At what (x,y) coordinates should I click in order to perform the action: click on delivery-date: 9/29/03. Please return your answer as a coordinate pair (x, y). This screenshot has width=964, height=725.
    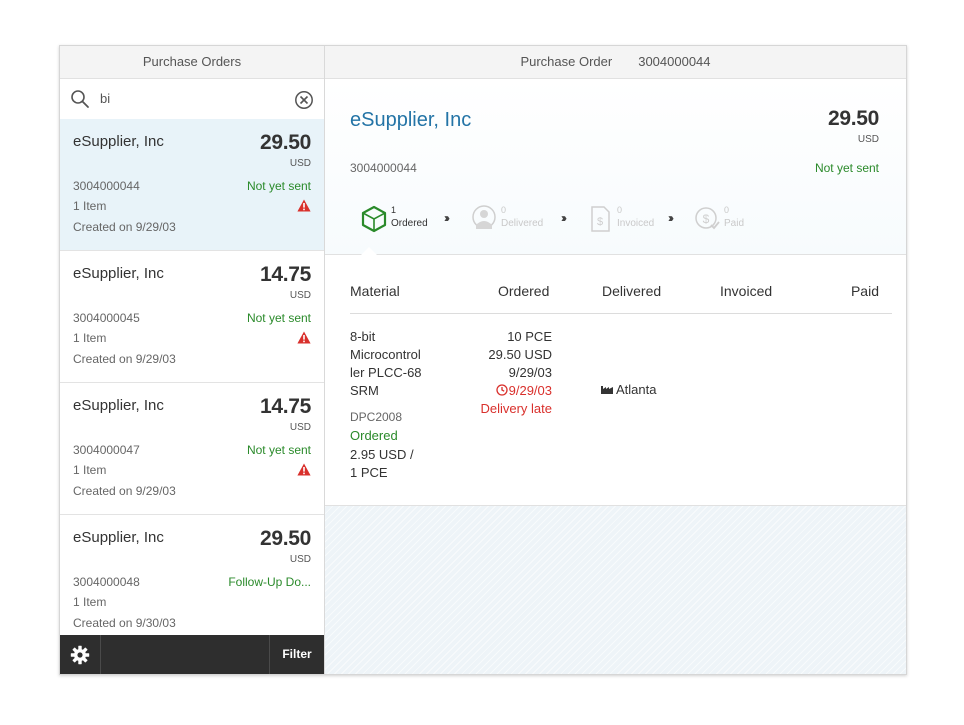
    Looking at the image, I should click on (516, 391).